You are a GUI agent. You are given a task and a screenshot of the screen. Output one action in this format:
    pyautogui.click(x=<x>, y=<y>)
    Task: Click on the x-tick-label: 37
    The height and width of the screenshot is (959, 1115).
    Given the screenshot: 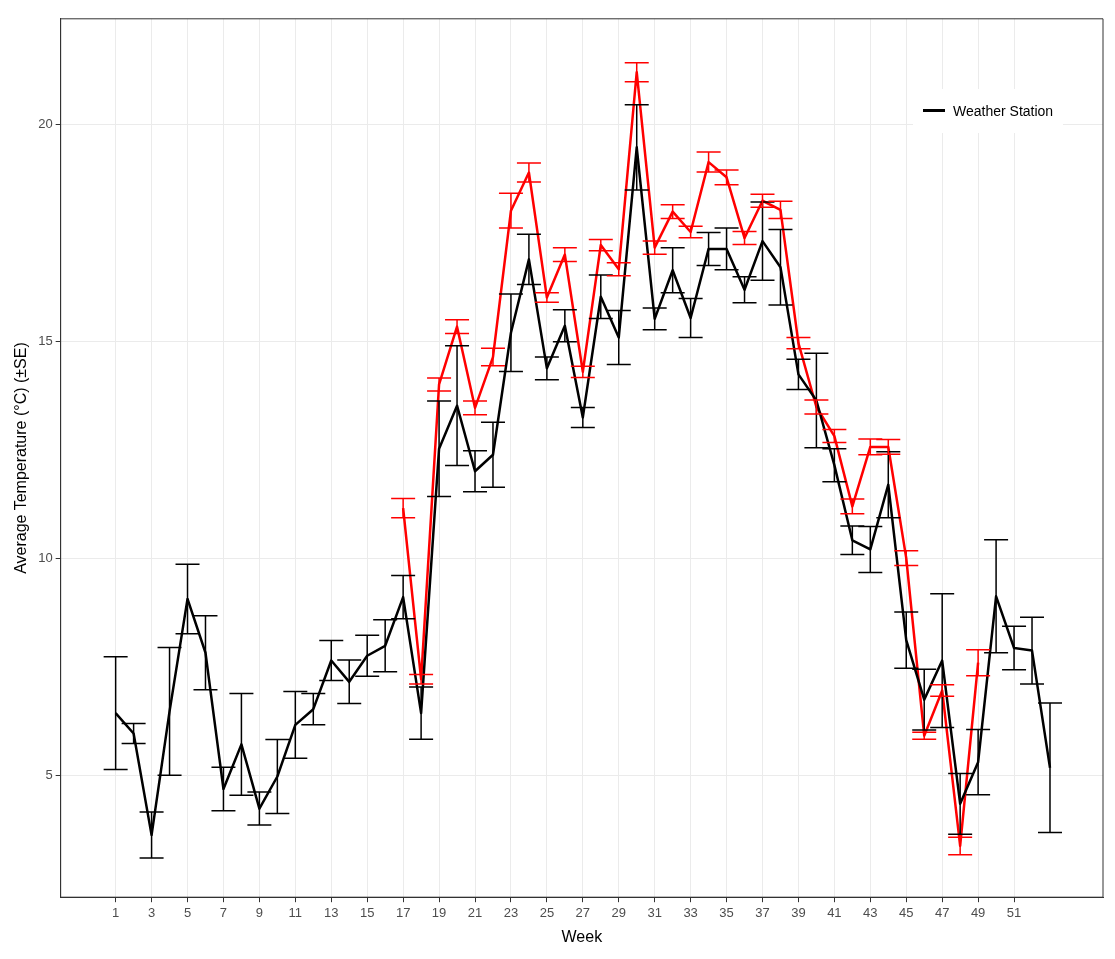 What is the action you would take?
    pyautogui.click(x=762, y=912)
    